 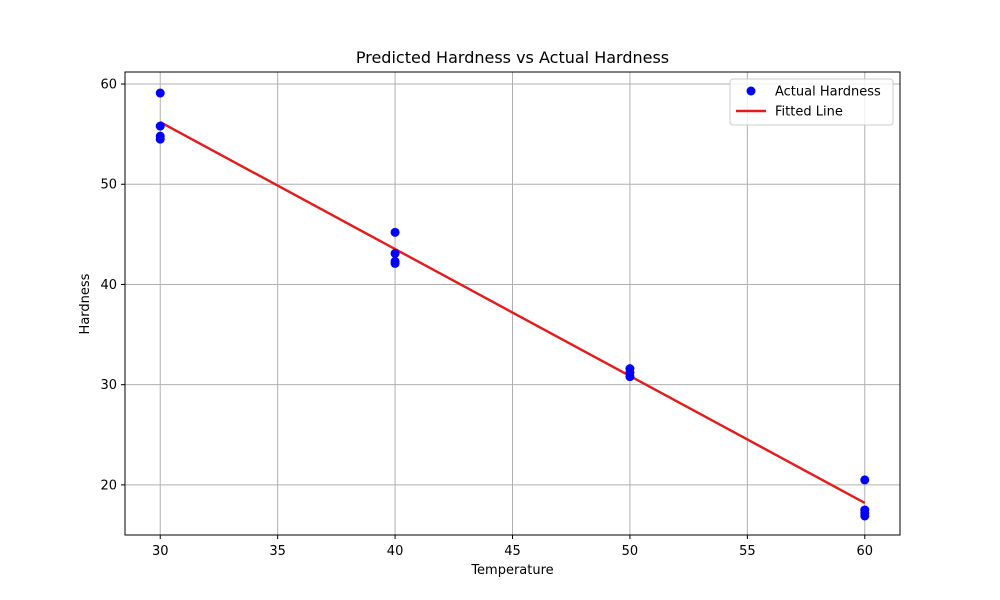 I want to click on legend-box, so click(x=811, y=102).